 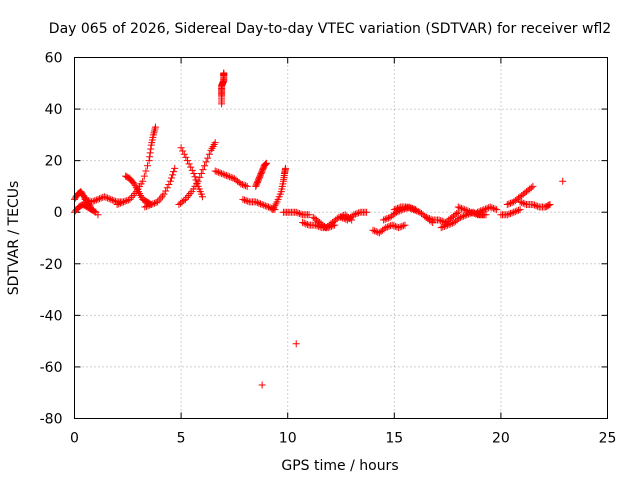 I want to click on x-tick-label: 25, so click(x=608, y=439).